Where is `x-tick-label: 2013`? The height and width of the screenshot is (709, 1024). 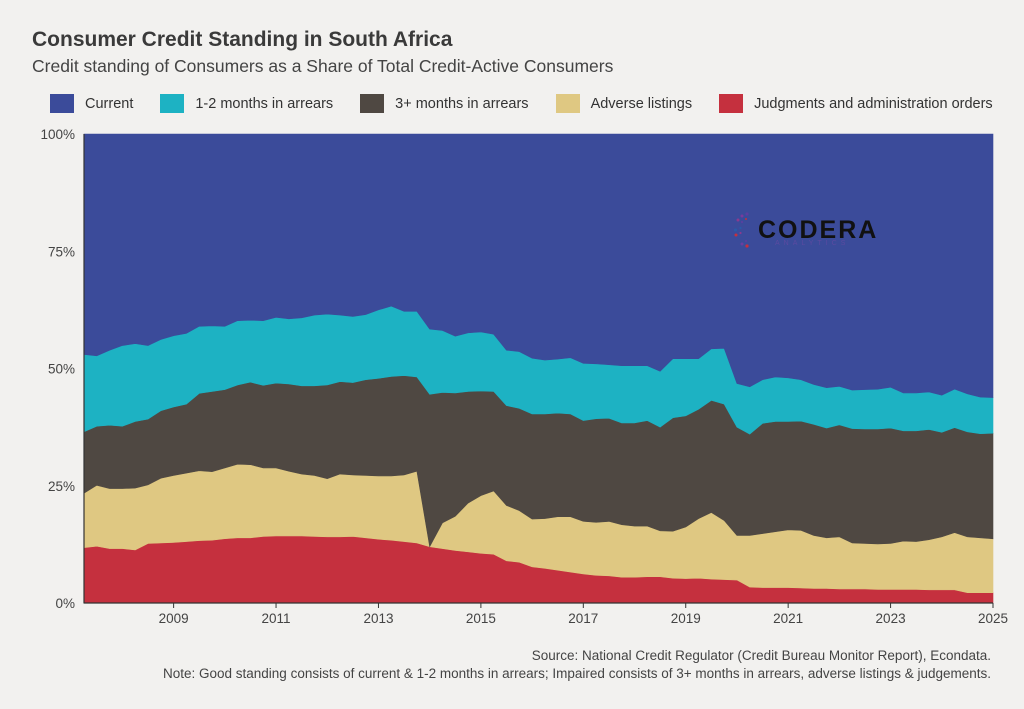
x-tick-label: 2013 is located at coordinates (378, 618).